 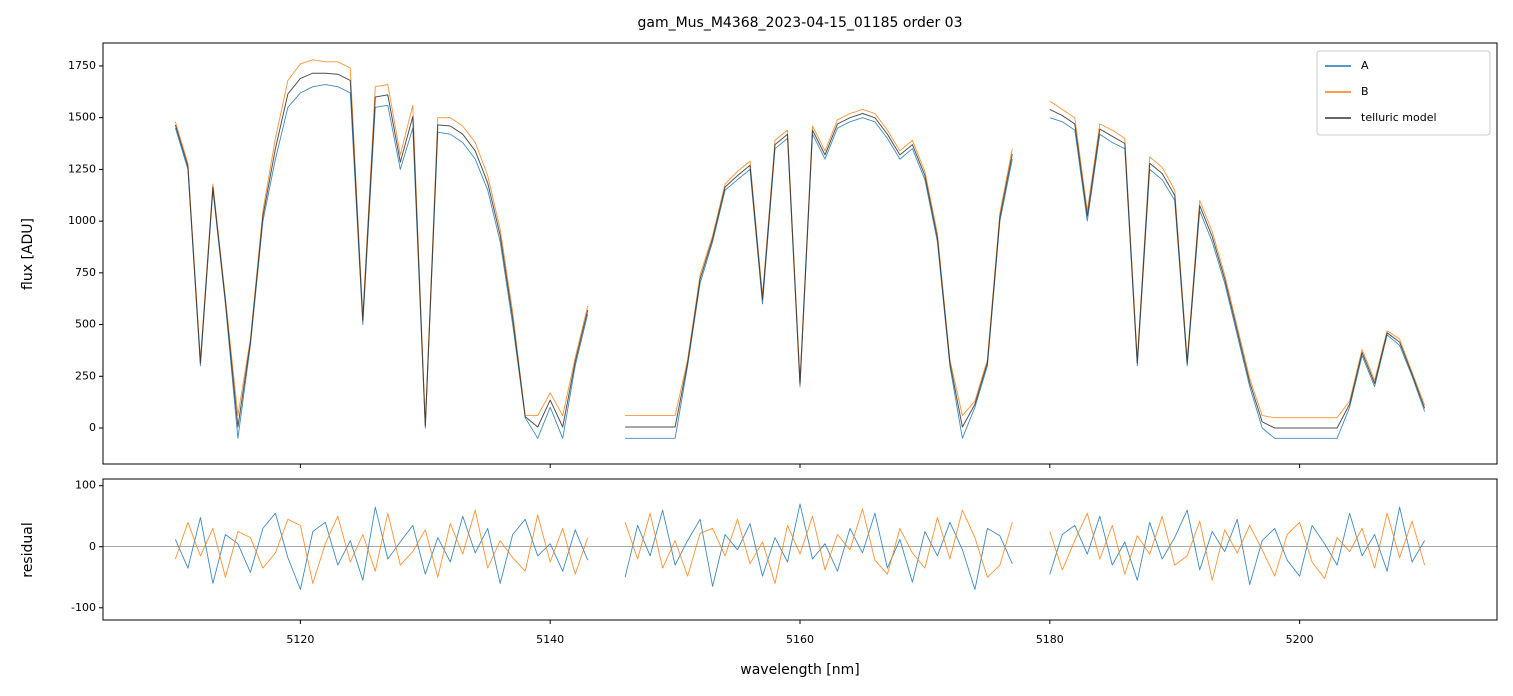 I want to click on series-line, so click(x=800, y=546).